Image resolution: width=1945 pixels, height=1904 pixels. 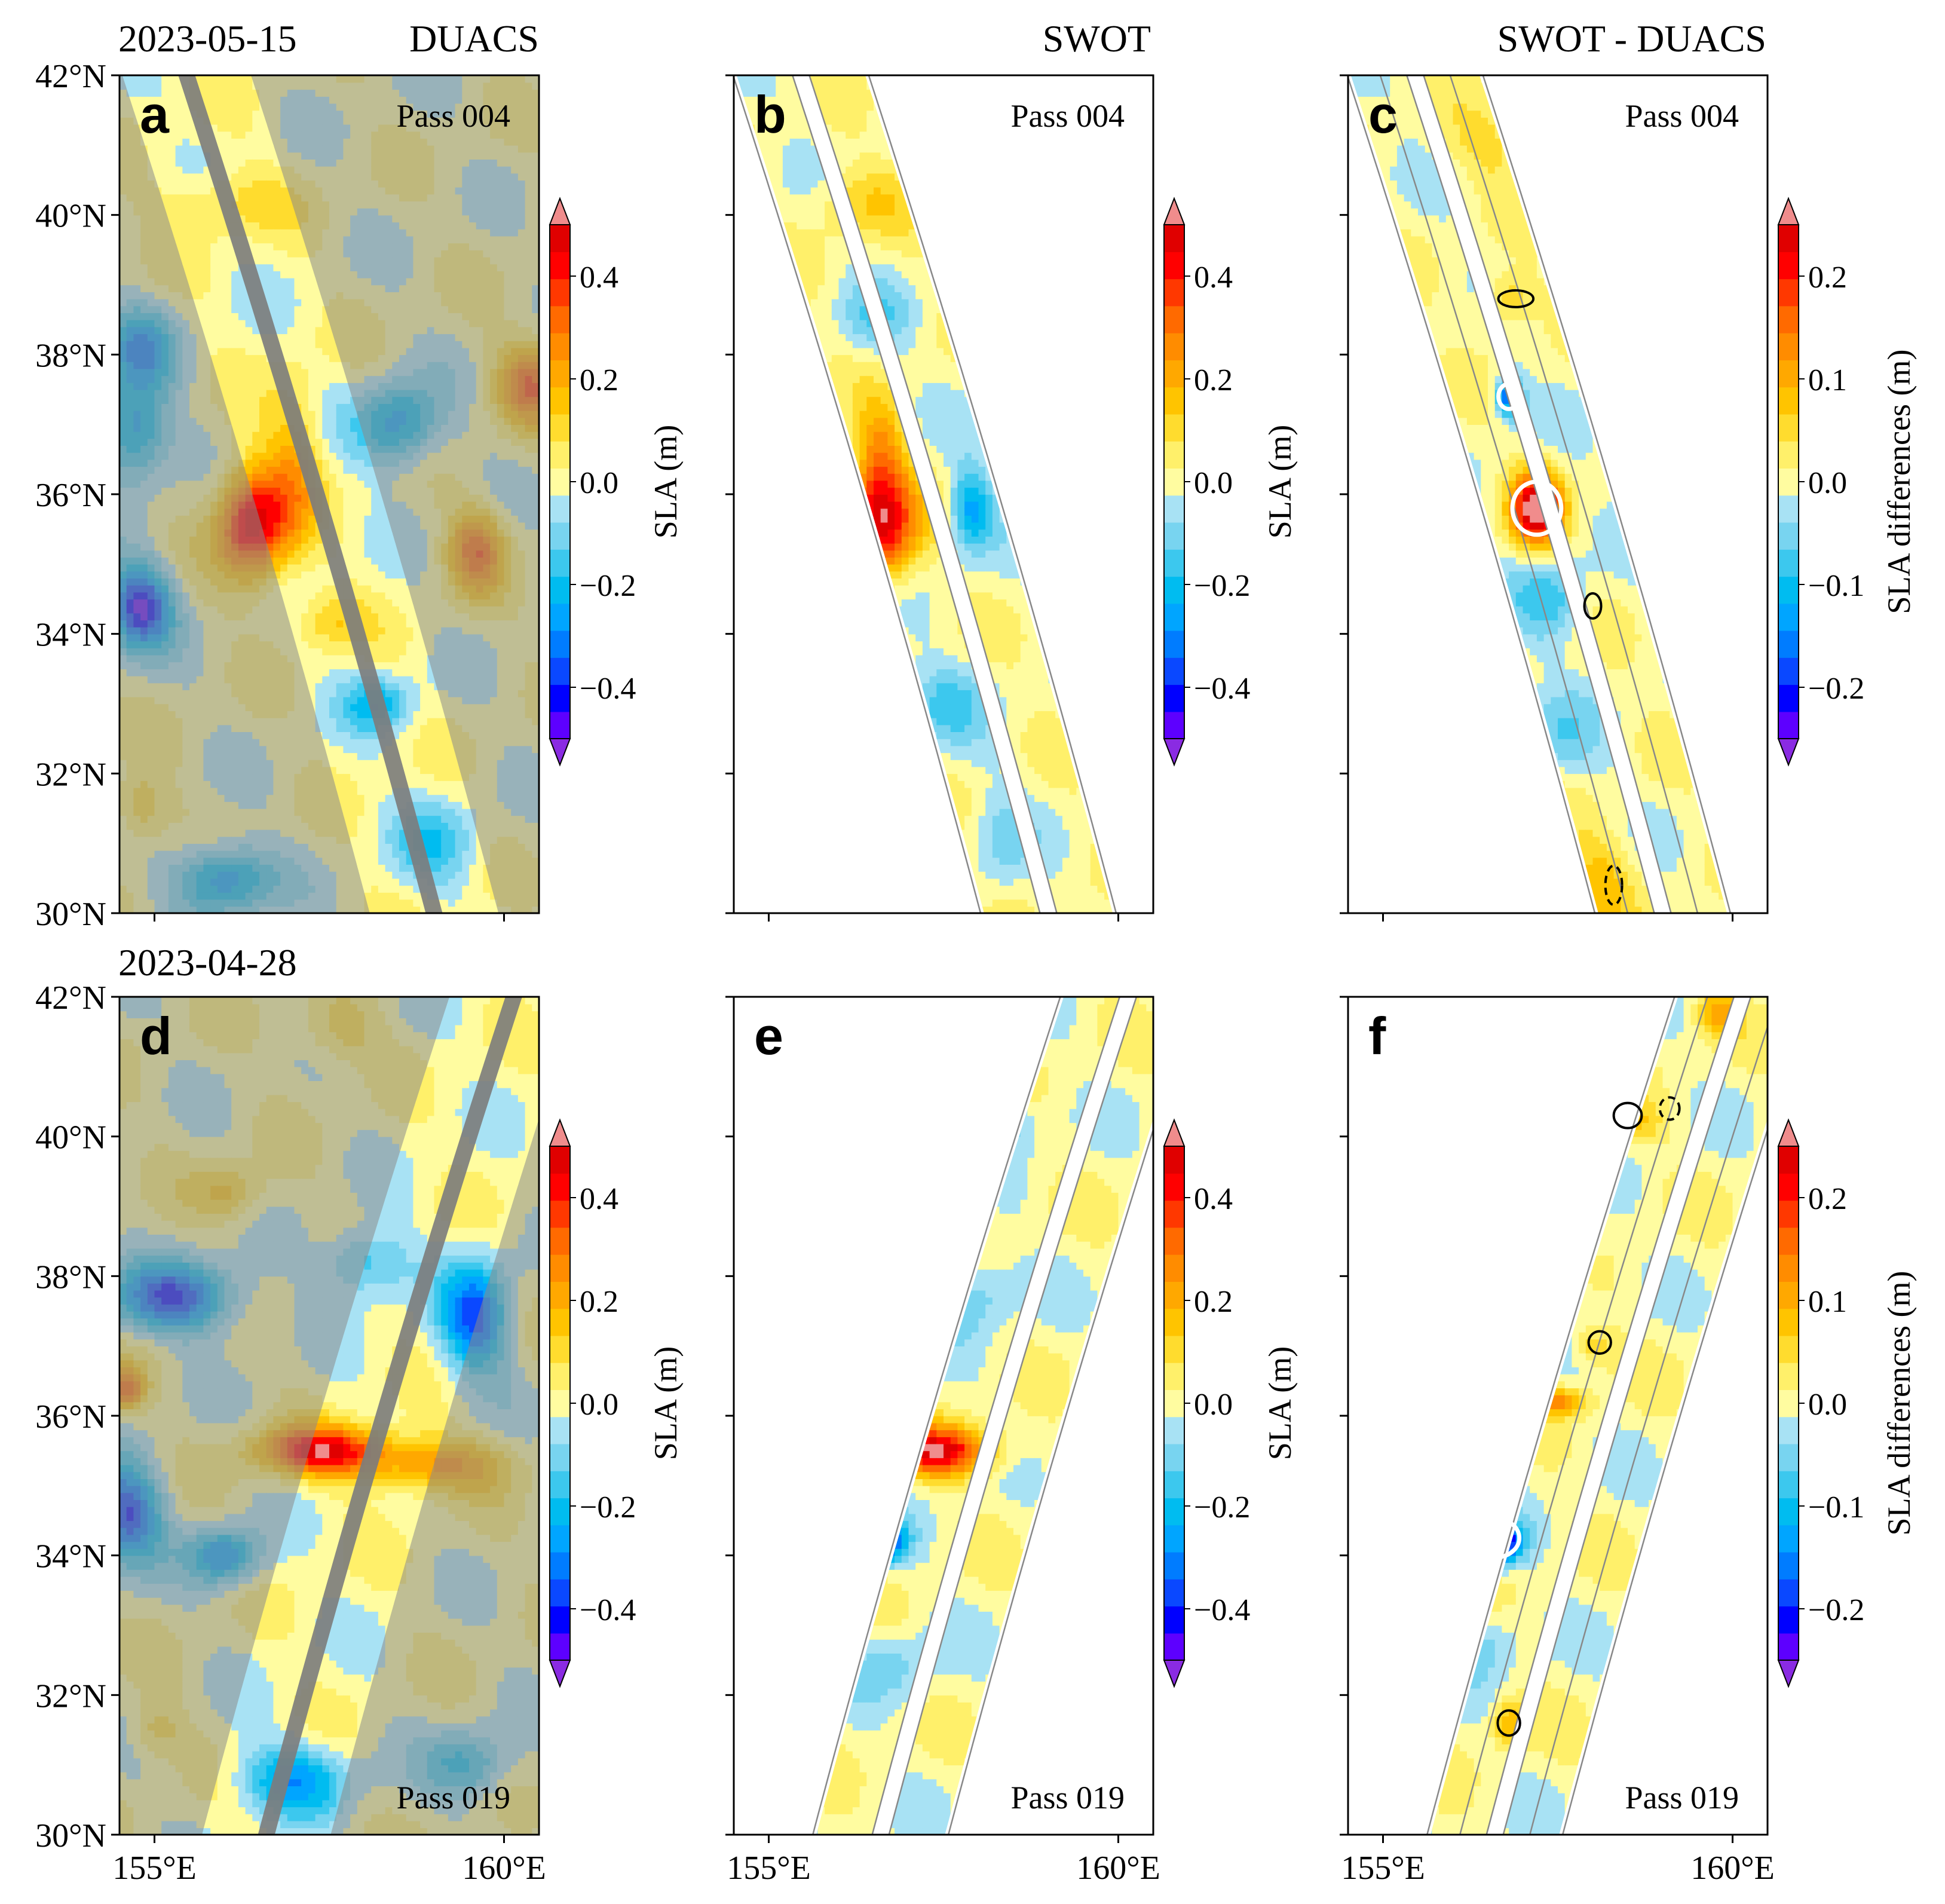 What do you see at coordinates (208, 963) in the screenshot?
I see `row-date-bottom: 2023-04-28` at bounding box center [208, 963].